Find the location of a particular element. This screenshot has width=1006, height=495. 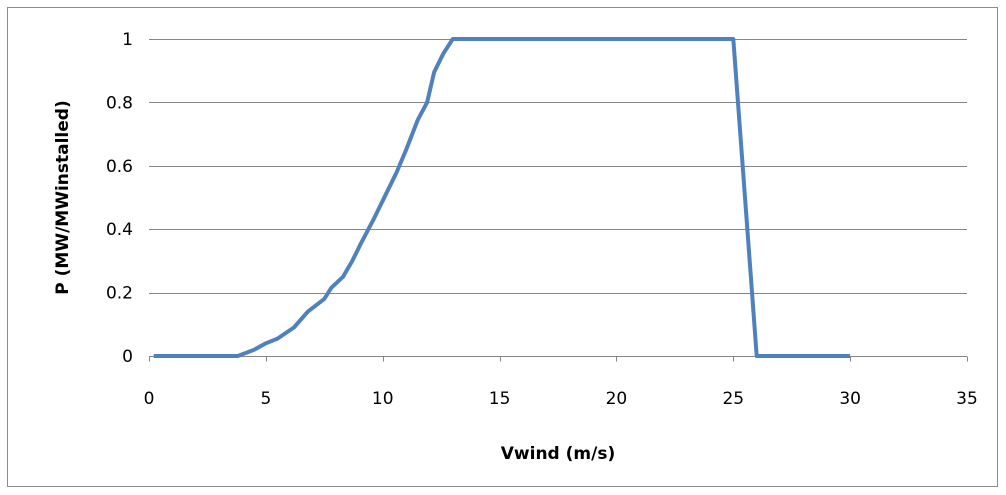

y-tick-label: 0 is located at coordinates (127, 357).